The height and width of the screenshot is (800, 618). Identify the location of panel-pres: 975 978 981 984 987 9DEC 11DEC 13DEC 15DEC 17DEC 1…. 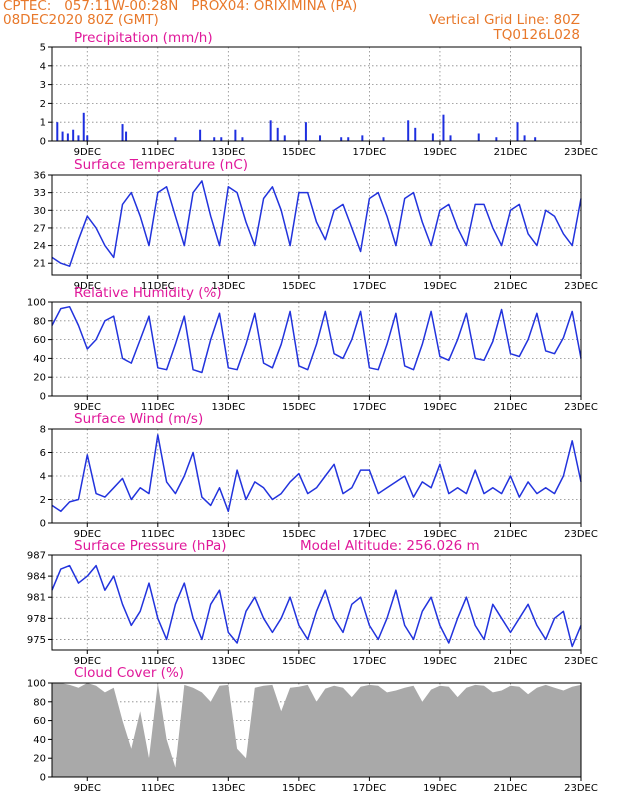
(312, 602).